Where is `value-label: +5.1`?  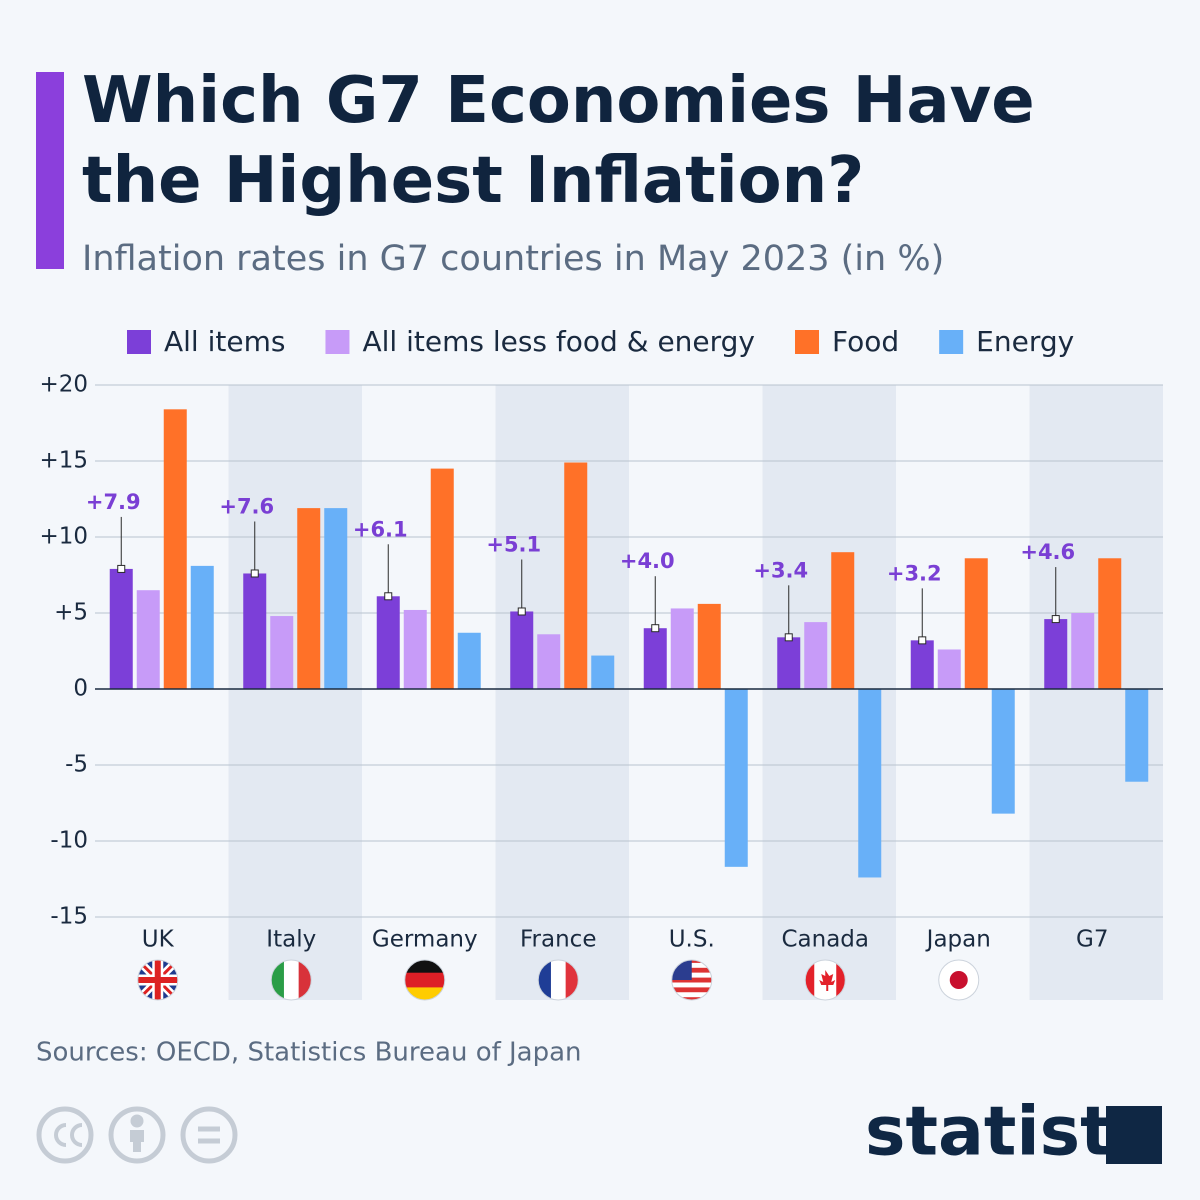
value-label: +5.1 is located at coordinates (513, 544).